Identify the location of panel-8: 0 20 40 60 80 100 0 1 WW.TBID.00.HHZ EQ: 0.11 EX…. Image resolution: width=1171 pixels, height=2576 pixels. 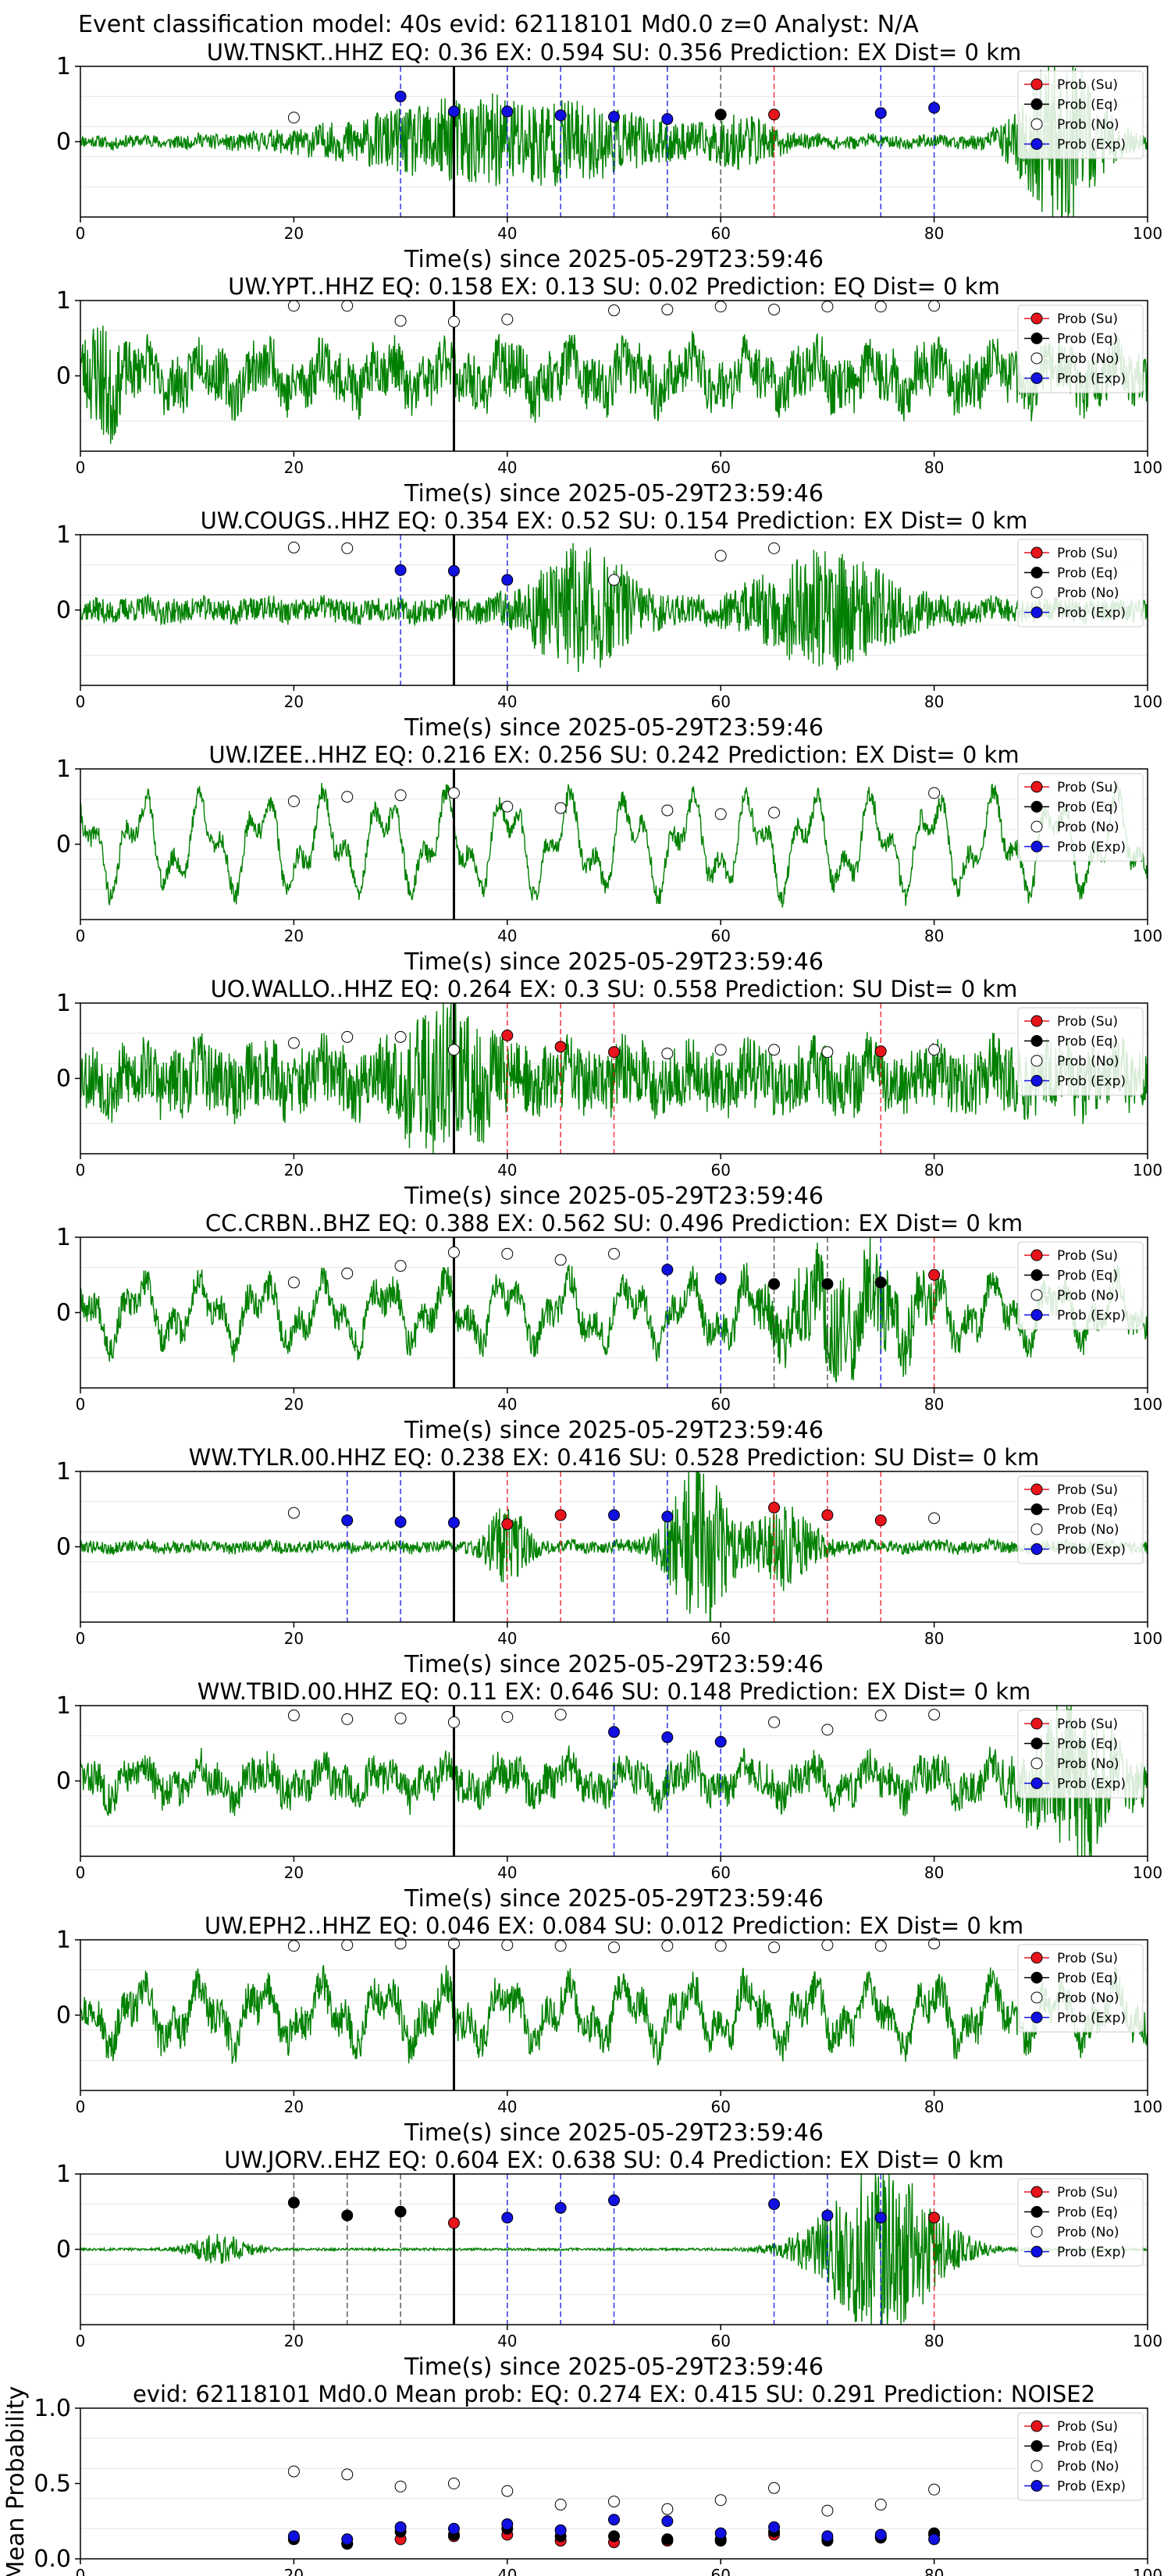
(609, 1795).